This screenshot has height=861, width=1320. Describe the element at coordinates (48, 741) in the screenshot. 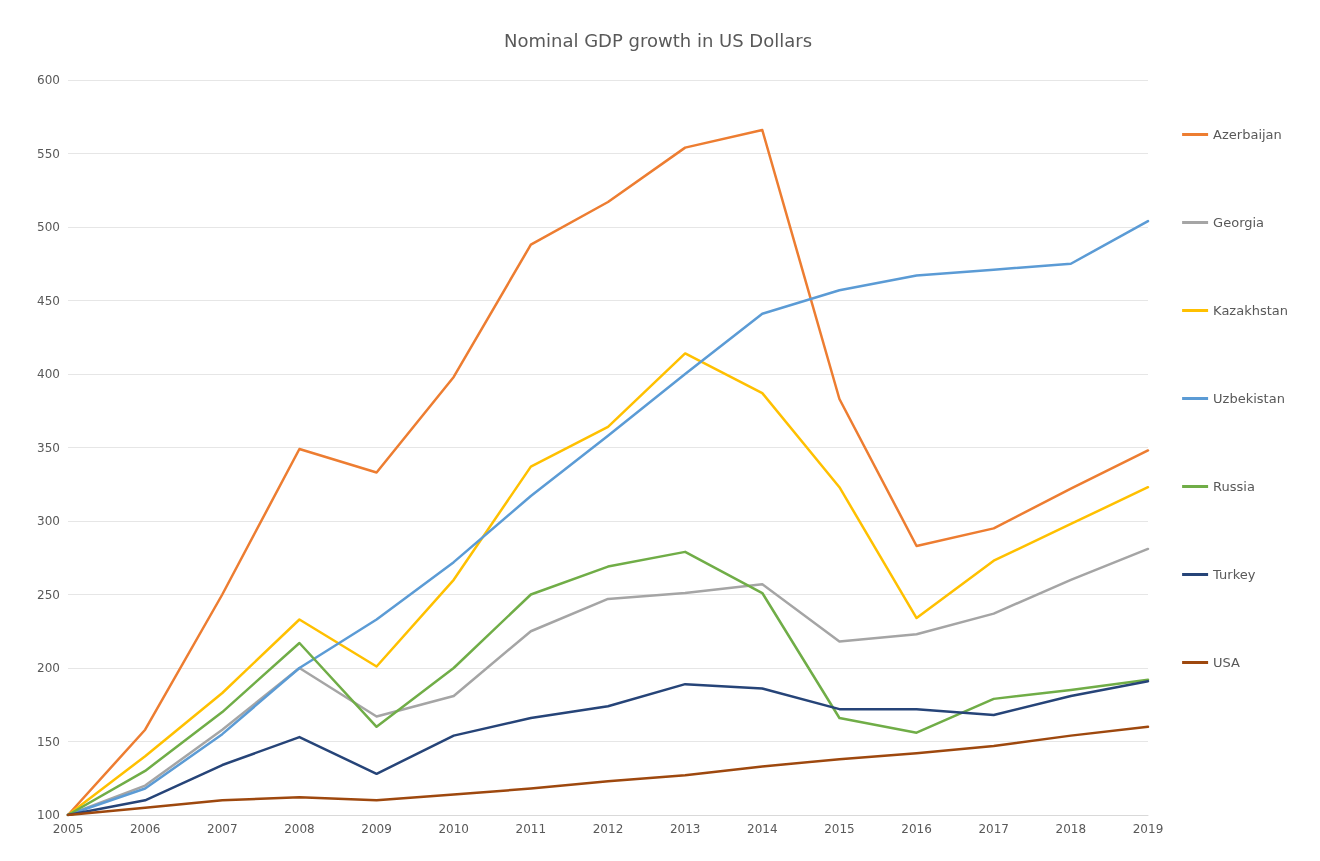

I see `y-tick-label: 150` at that location.